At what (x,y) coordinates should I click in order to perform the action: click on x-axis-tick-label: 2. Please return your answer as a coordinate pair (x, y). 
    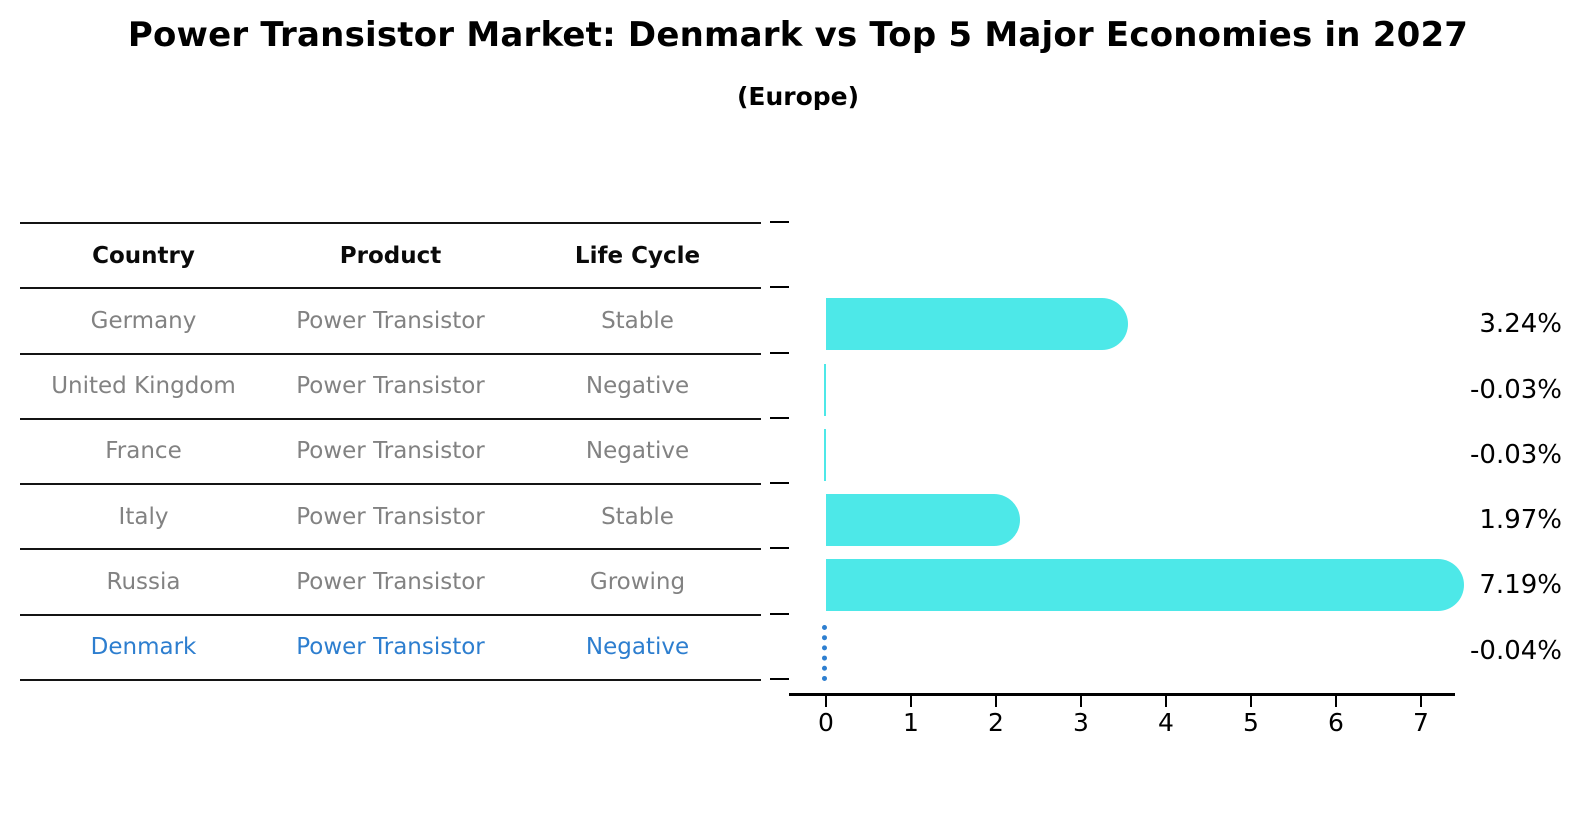
    Looking at the image, I should click on (996, 722).